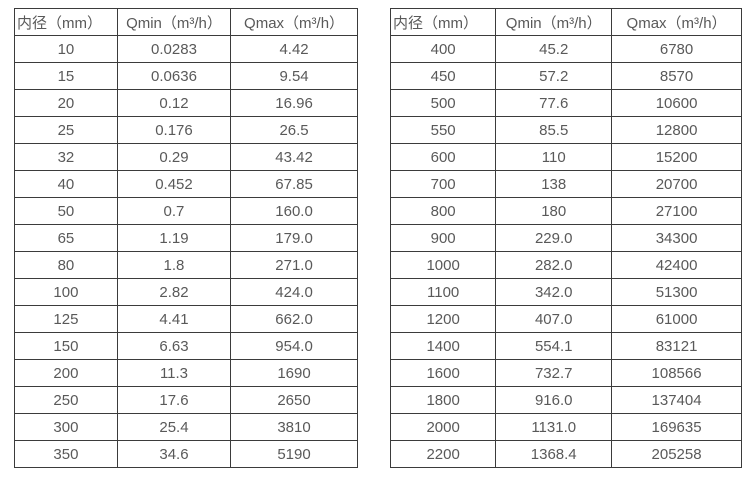  I want to click on table-row: 600 110 15200, so click(565, 157).